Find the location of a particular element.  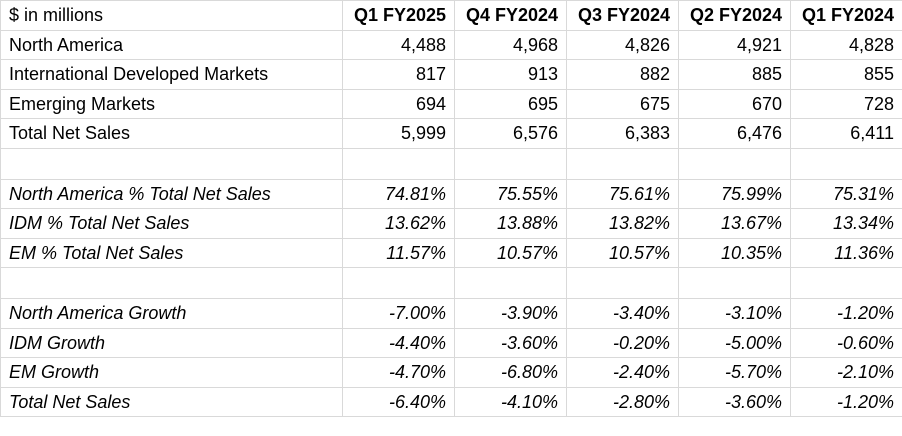

value-cell: 913 is located at coordinates (510, 74).